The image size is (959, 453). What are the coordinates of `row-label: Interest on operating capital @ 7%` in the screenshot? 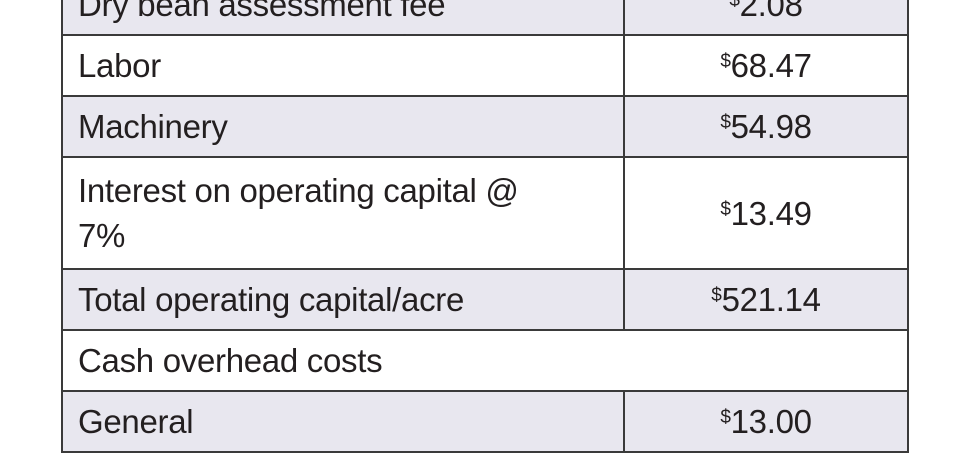 It's located at (343, 213).